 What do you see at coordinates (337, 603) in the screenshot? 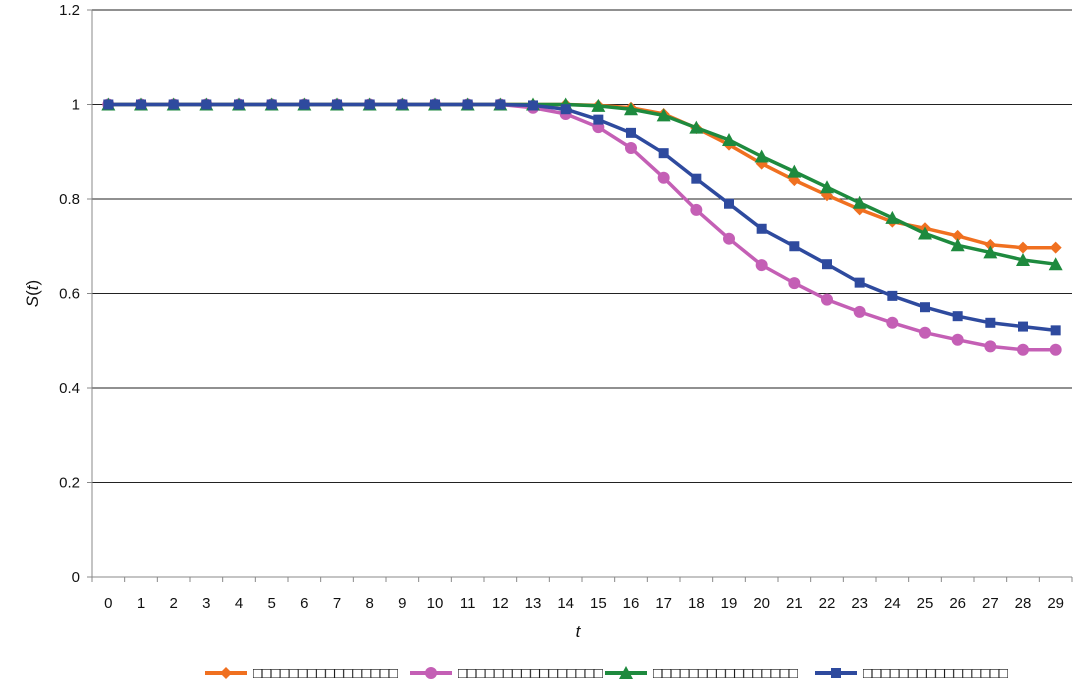
I see `x-tick-label: 7` at bounding box center [337, 603].